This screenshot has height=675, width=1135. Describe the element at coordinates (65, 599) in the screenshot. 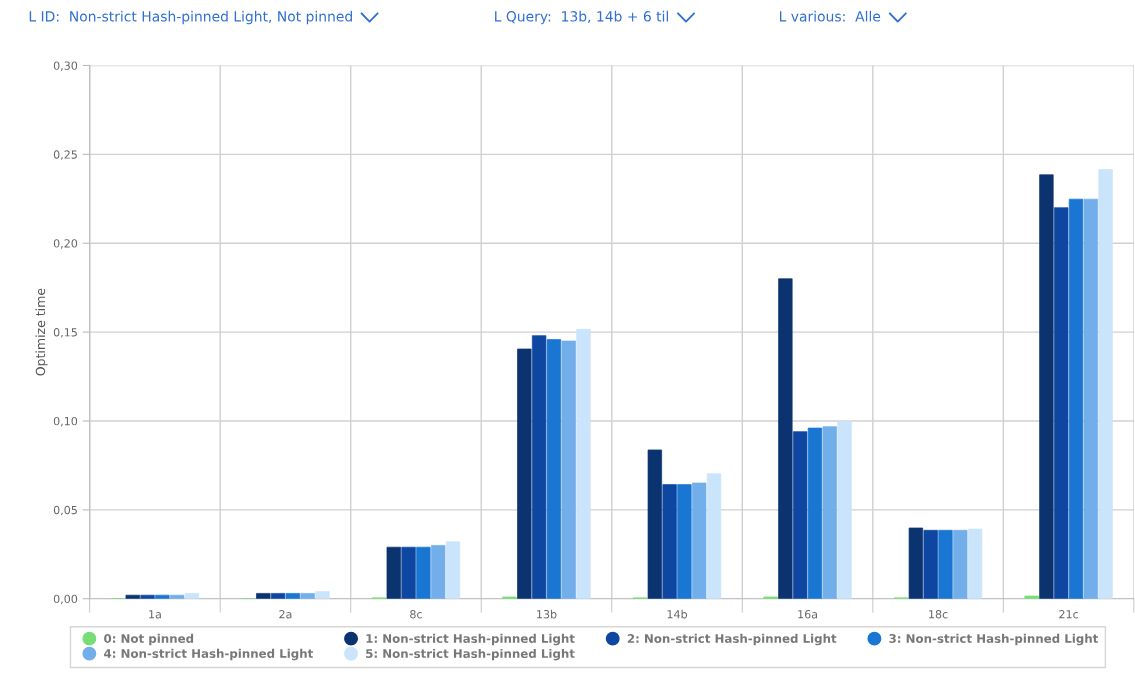

I see `y-tick-label: 0,00` at that location.